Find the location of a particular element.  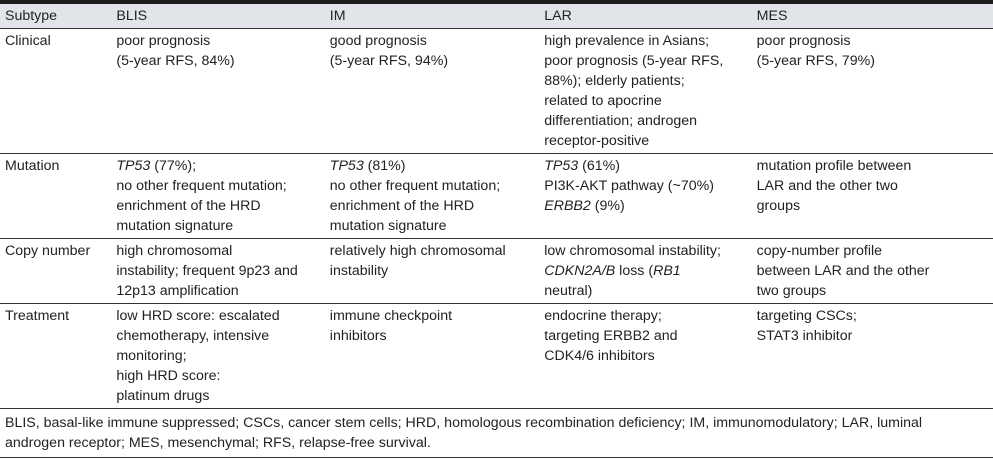

cell-im: immune checkpoint inhibitors is located at coordinates (432, 355).